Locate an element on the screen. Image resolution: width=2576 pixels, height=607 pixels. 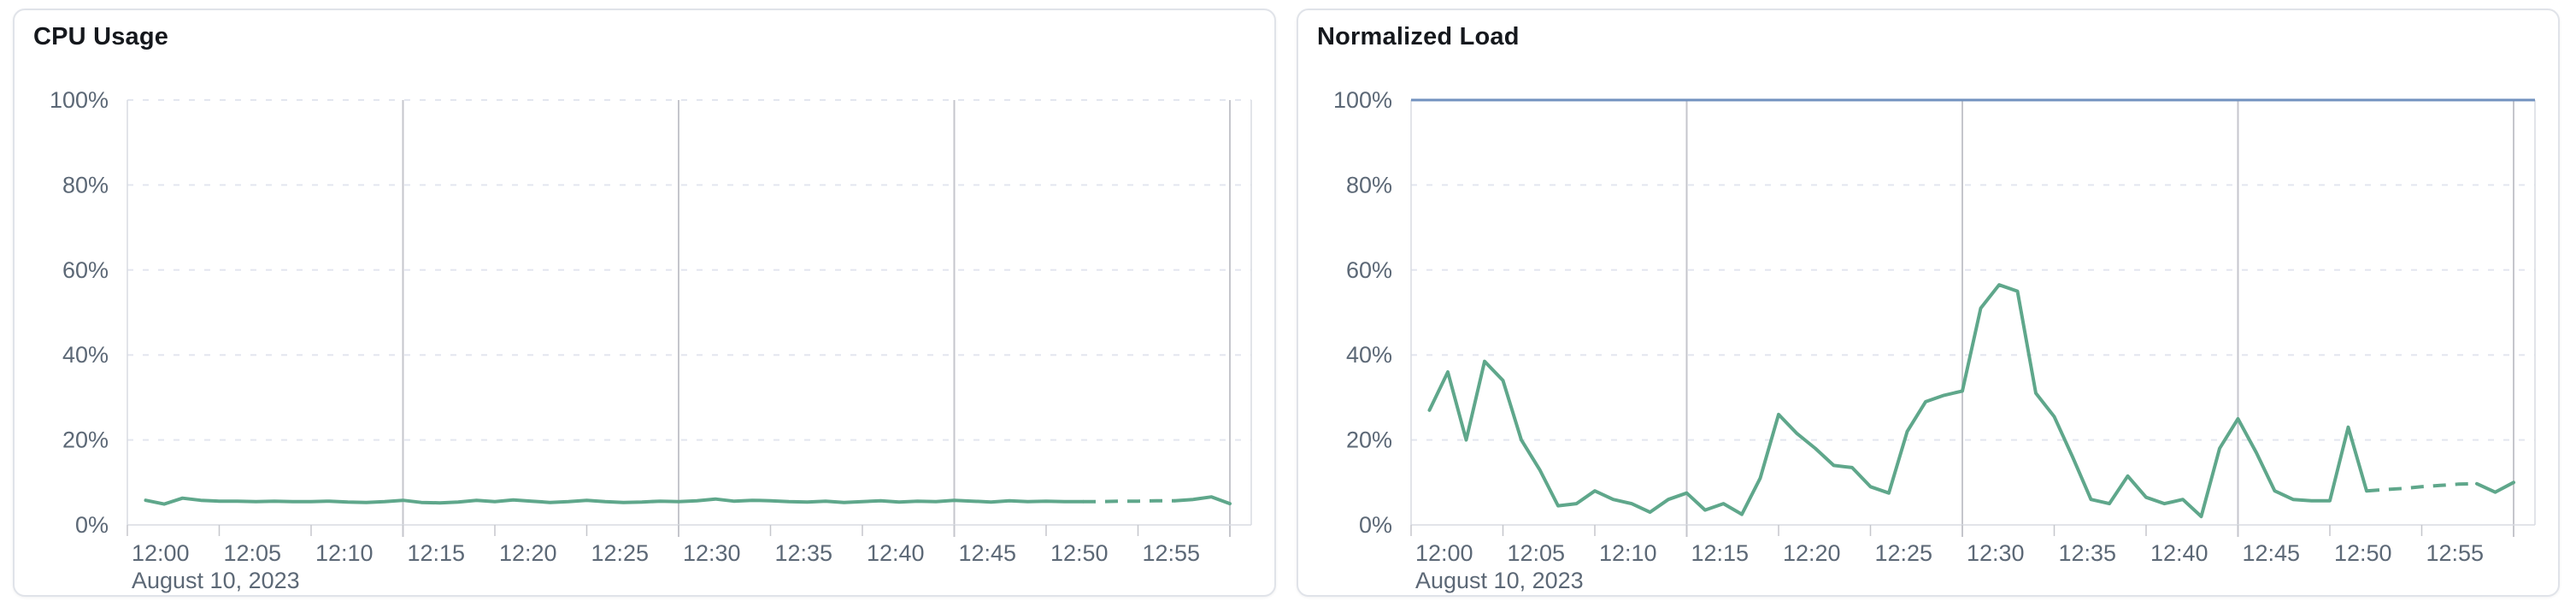
normalized-load-title: Normalized Load is located at coordinates (1418, 36).